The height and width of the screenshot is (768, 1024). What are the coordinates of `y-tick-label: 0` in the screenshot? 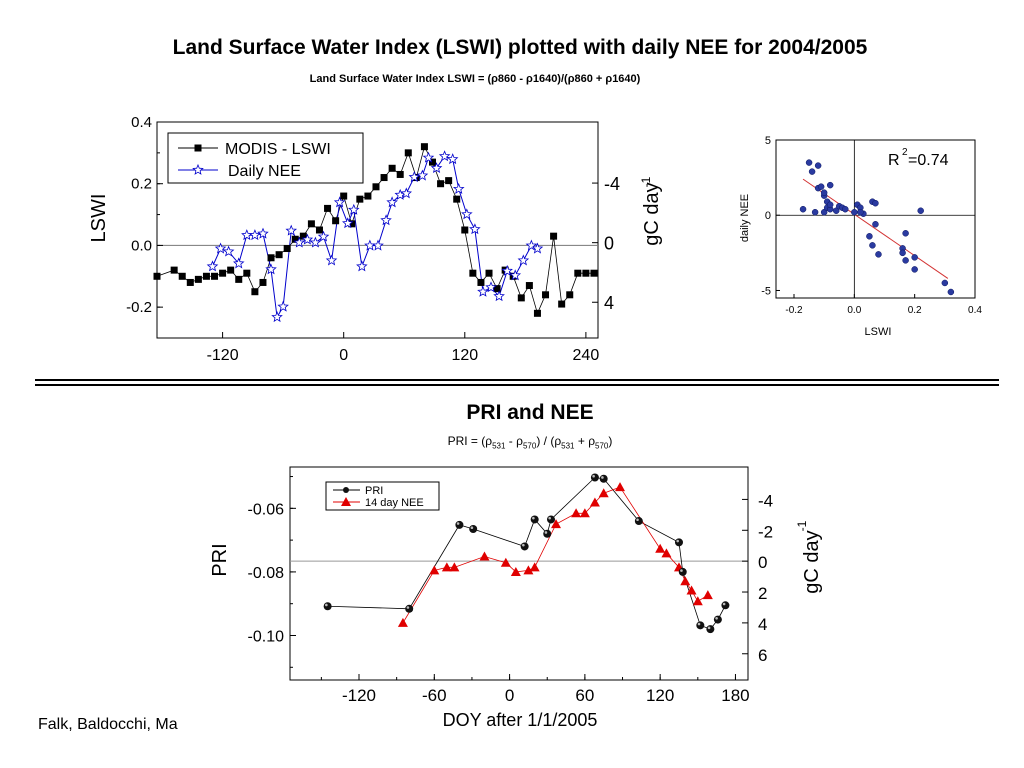 It's located at (768, 216).